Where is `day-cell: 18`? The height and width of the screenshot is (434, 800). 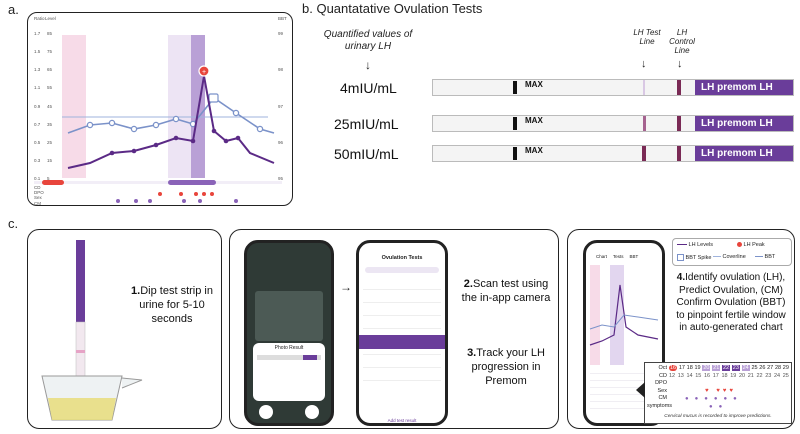 day-cell: 18 is located at coordinates (689, 368).